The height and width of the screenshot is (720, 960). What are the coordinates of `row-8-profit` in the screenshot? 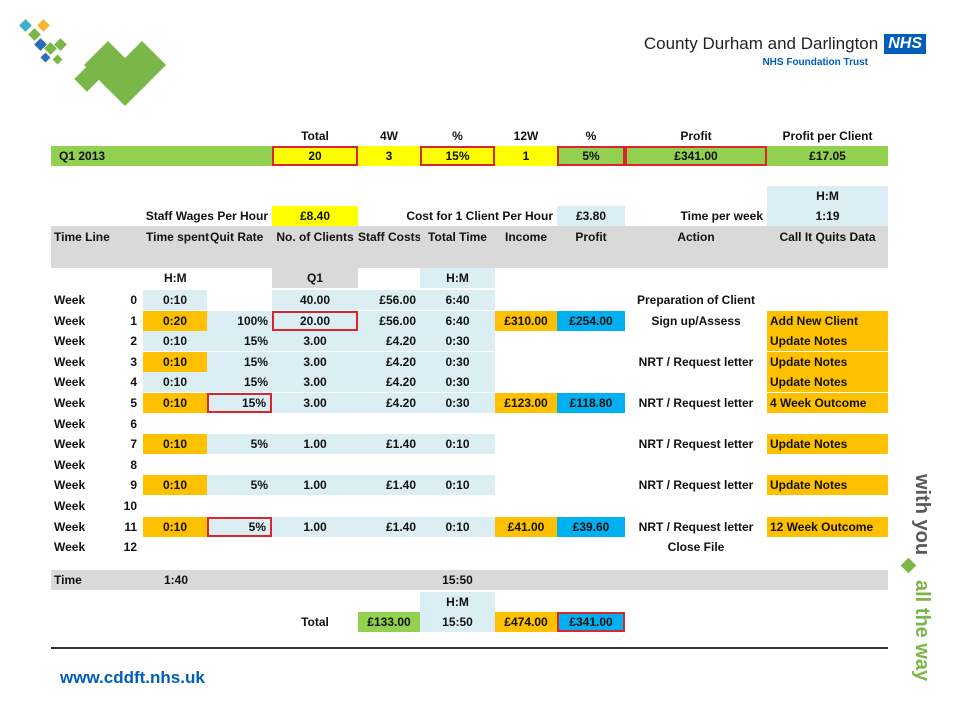 It's located at (591, 465).